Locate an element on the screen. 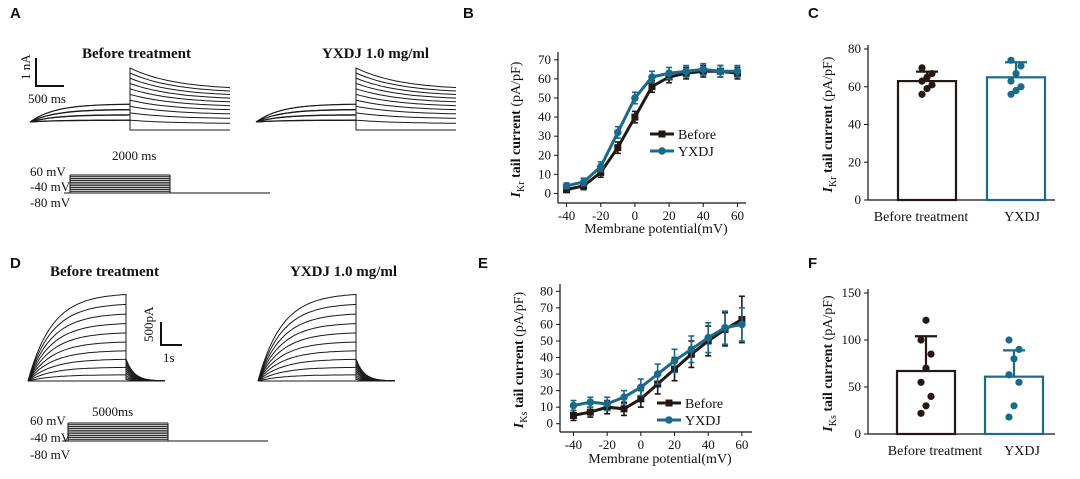 This screenshot has width=1080, height=479. legend-label: Before is located at coordinates (697, 135).